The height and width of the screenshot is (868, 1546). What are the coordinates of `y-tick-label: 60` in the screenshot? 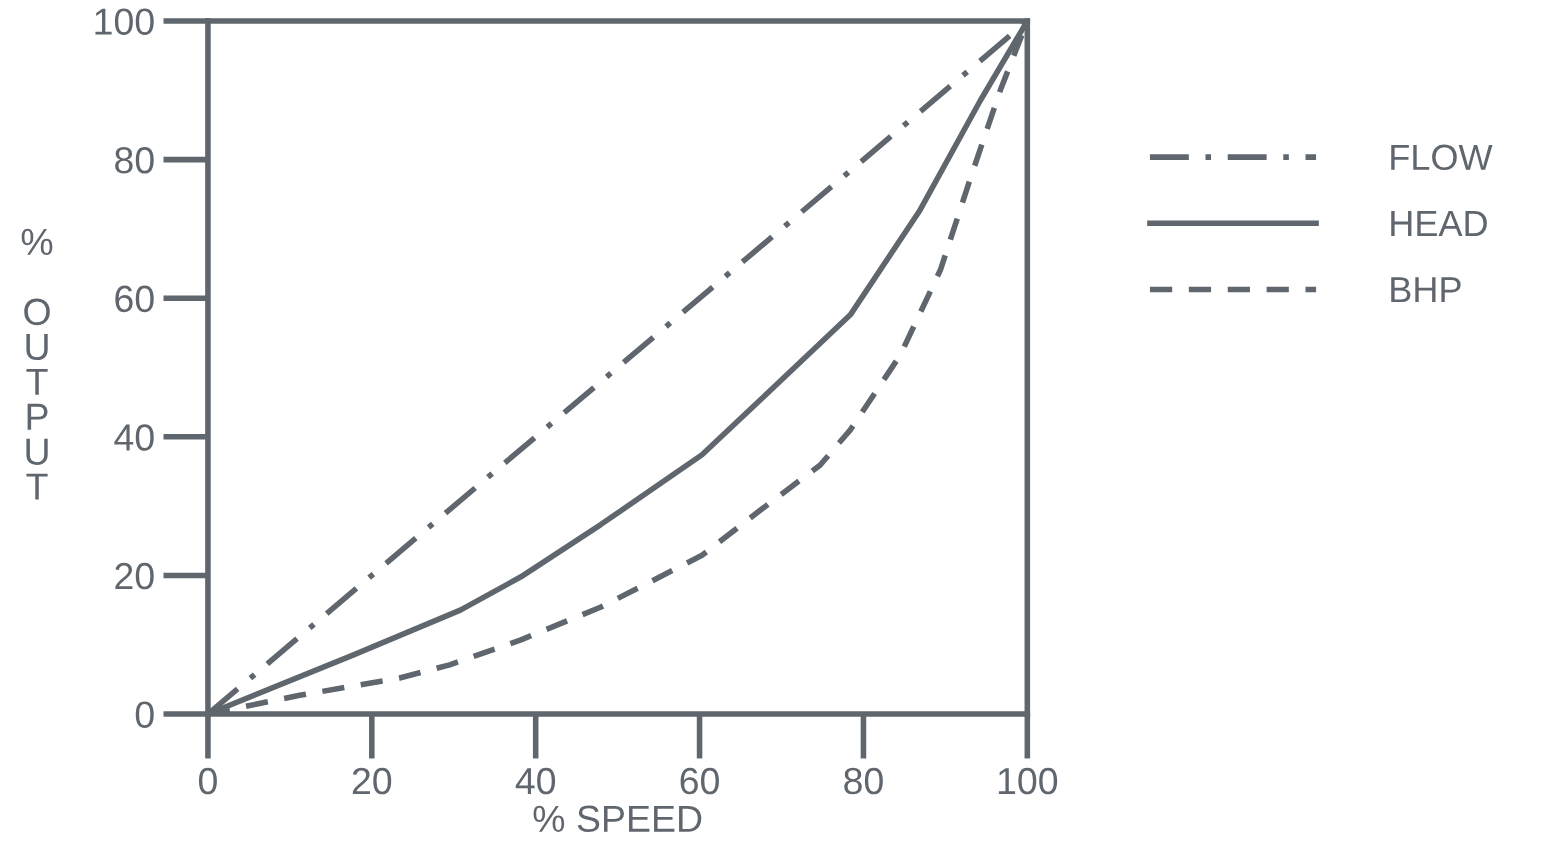 It's located at (134, 299).